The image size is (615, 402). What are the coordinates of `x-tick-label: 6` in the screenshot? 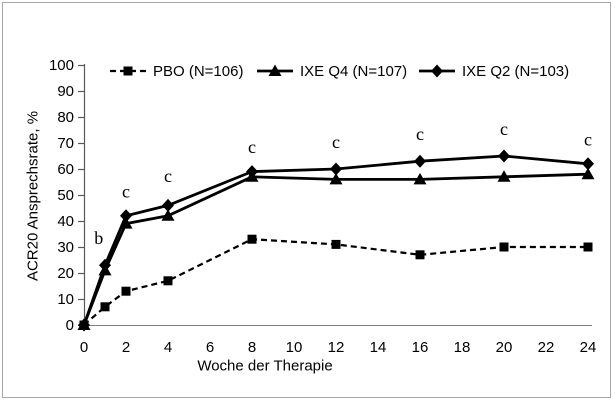 It's located at (210, 347).